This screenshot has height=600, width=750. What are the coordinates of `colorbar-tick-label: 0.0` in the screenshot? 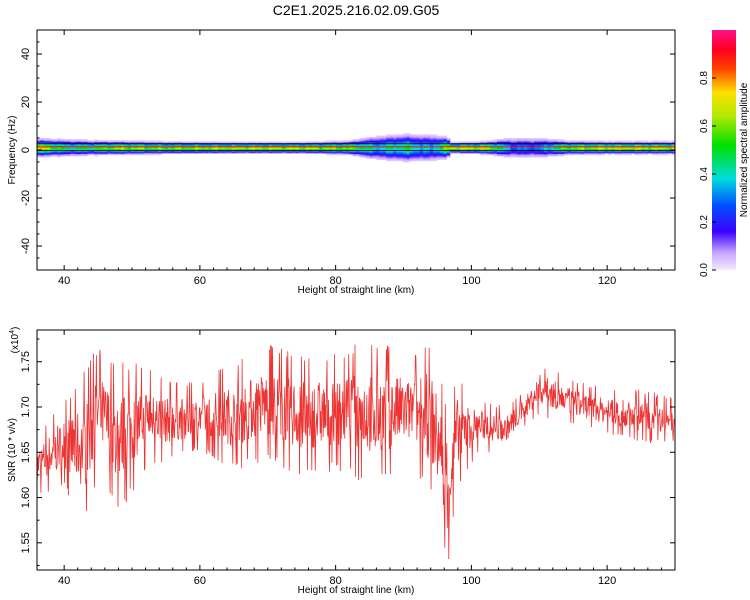 It's located at (704, 270).